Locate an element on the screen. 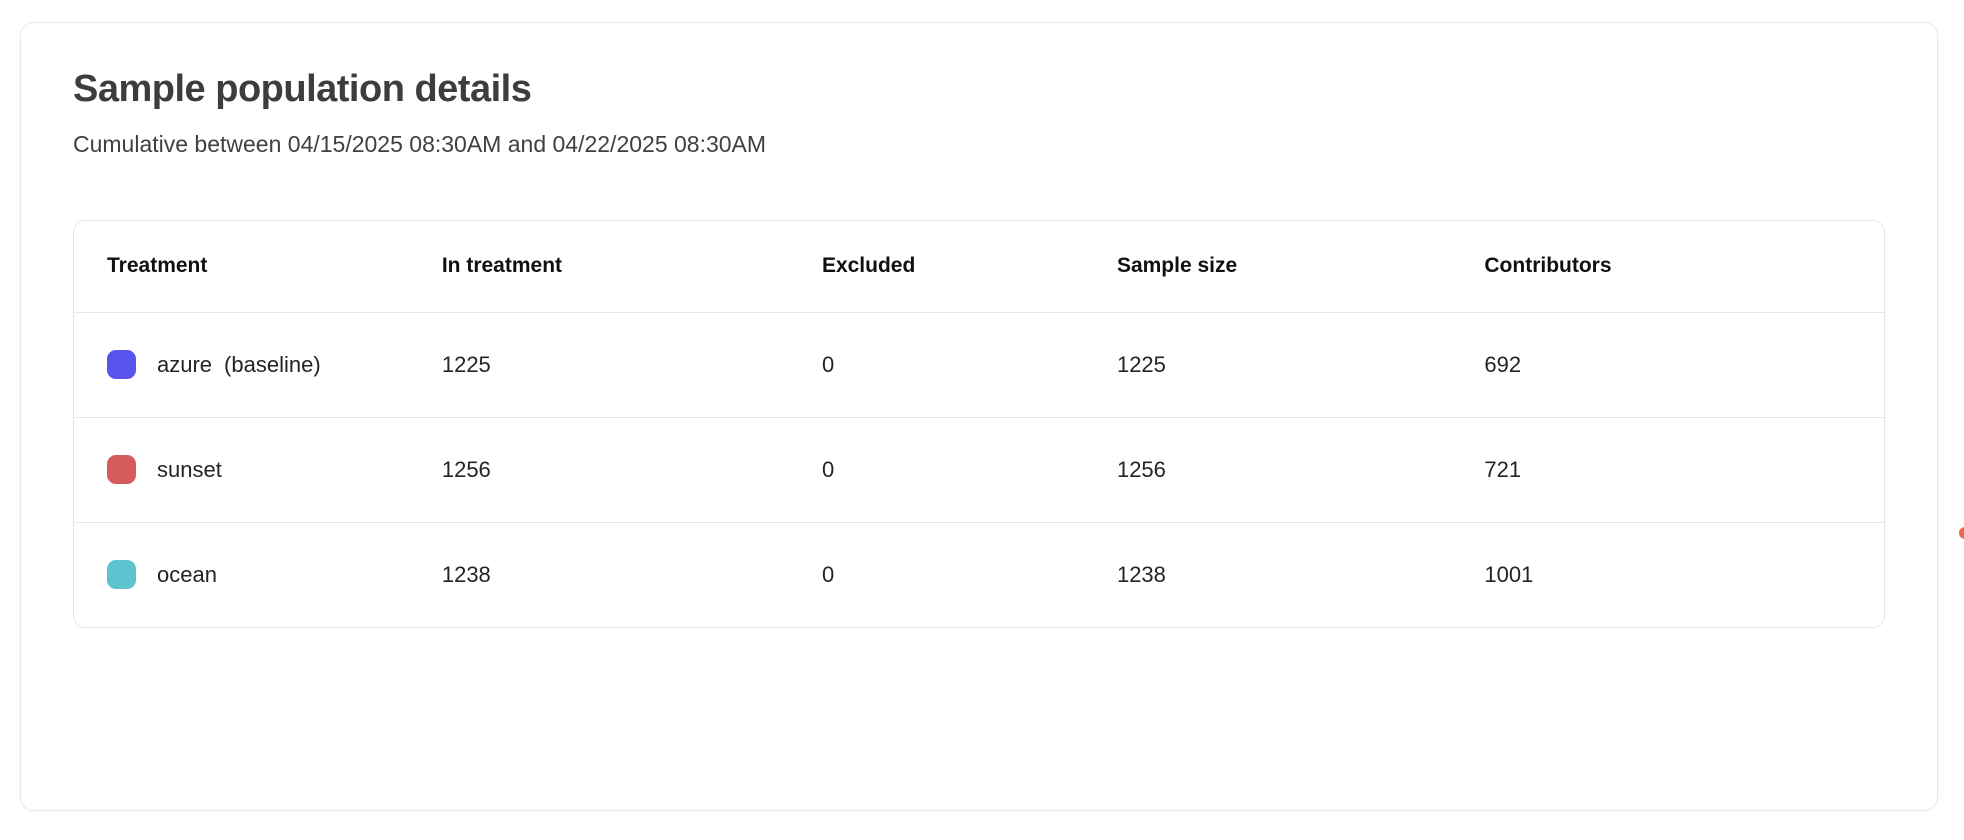 The image size is (1964, 840). treatment-cell: sunset is located at coordinates (241, 469).